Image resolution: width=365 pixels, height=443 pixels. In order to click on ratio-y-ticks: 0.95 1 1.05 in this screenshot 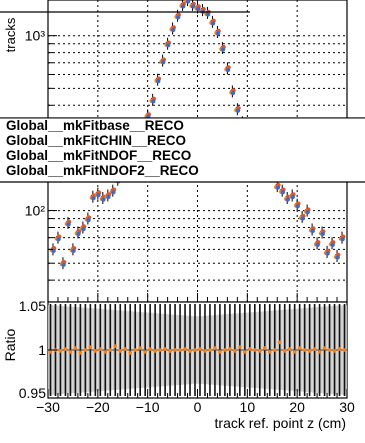, I will do `click(38, 349)`.